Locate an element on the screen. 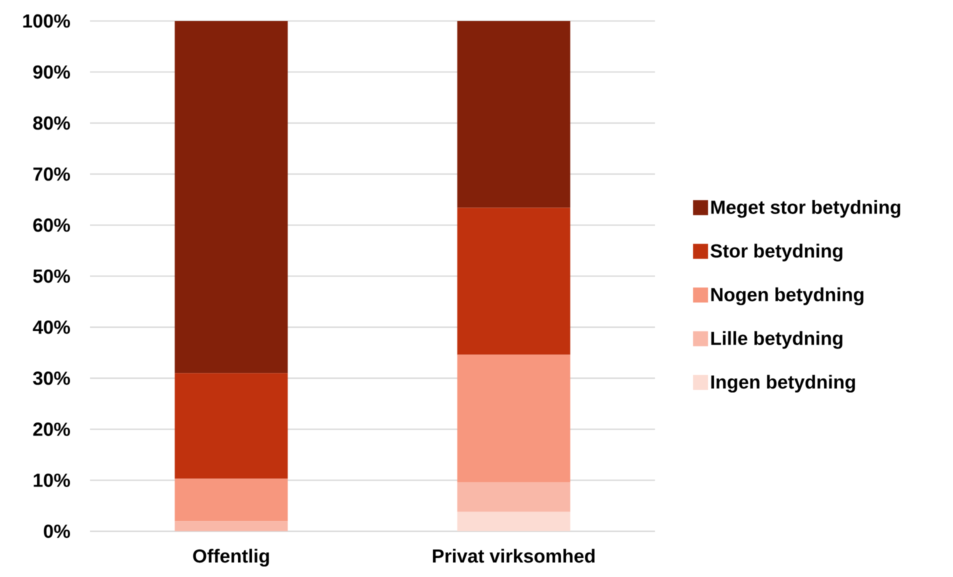 The height and width of the screenshot is (577, 953). legend-label: Ingen betydning is located at coordinates (783, 383).